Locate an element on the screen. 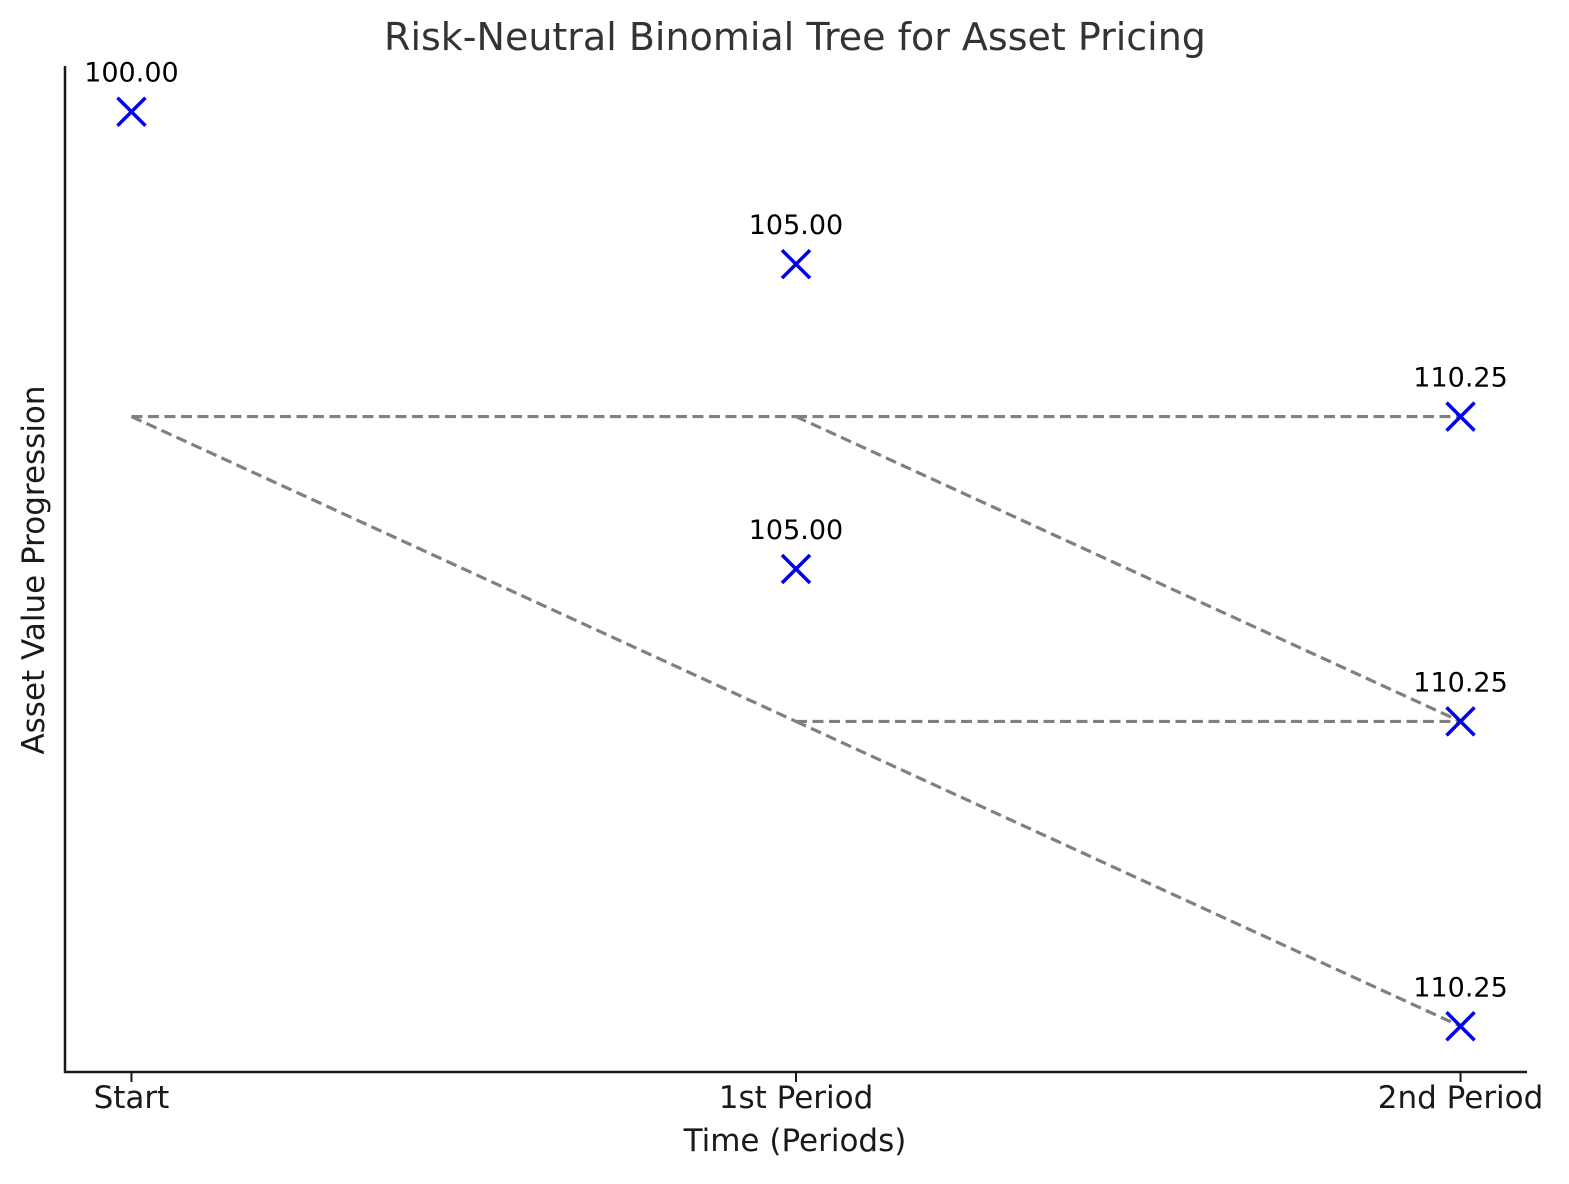 This screenshot has width=1569, height=1184. x-ticks-layer: Start 1st Period 2nd Period is located at coordinates (819, 1094).